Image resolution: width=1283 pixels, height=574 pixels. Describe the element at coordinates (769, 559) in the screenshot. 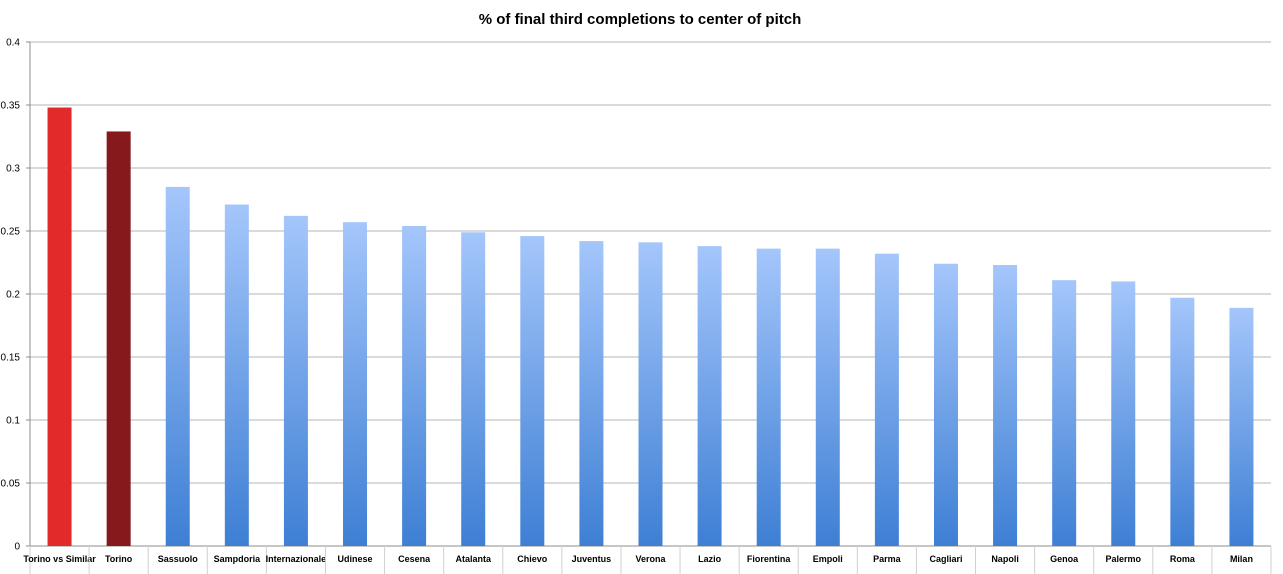

I see `x-tick-label: Fiorentina` at that location.